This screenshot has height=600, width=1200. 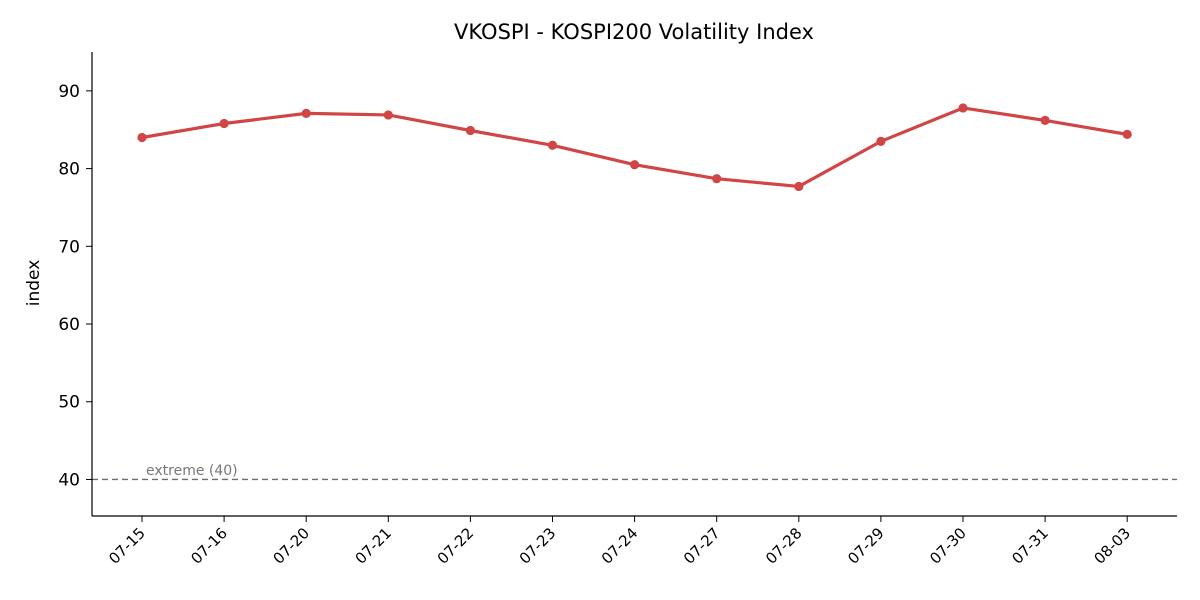 What do you see at coordinates (69, 480) in the screenshot?
I see `y-tick-label: 40` at bounding box center [69, 480].